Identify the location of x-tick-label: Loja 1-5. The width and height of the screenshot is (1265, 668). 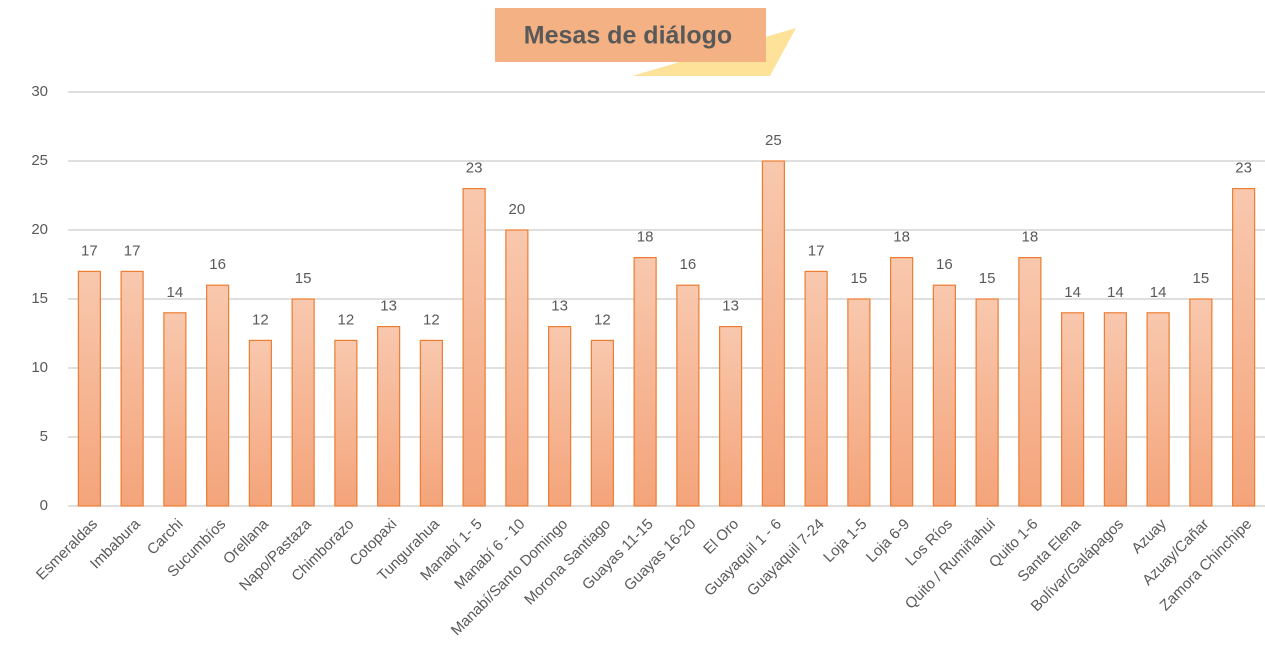
(845, 541).